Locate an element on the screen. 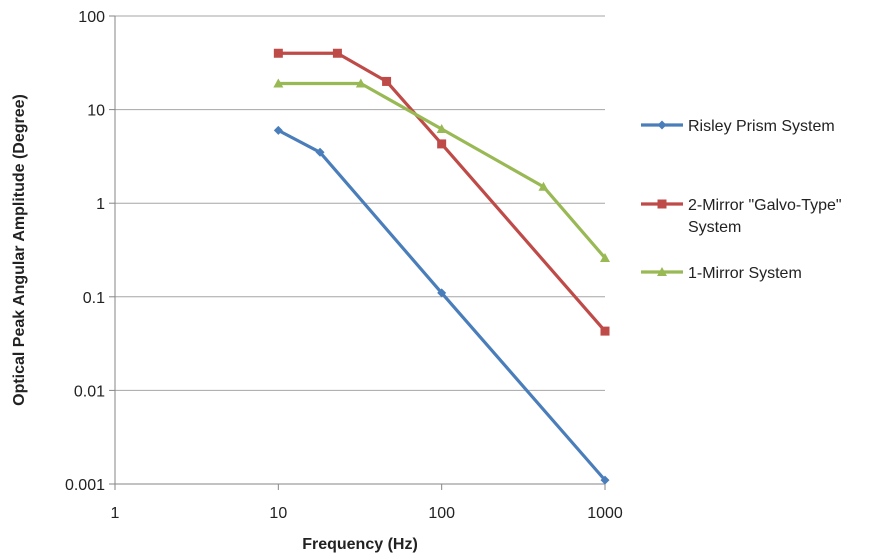  y-tick-label: 100 is located at coordinates (91, 17).